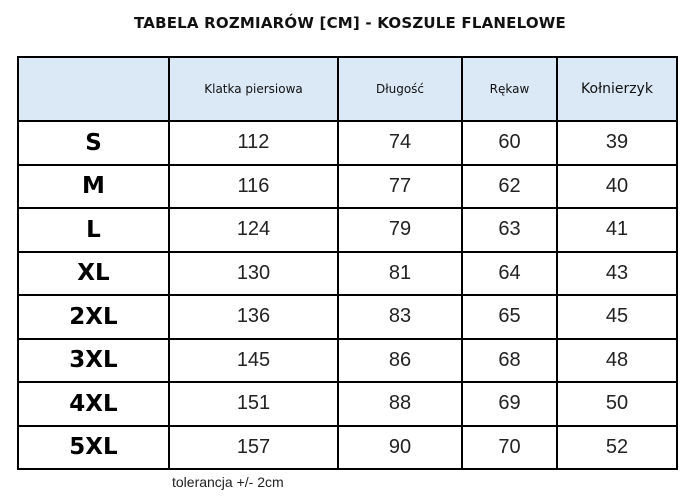  I want to click on cell-collar: 52, so click(617, 447).